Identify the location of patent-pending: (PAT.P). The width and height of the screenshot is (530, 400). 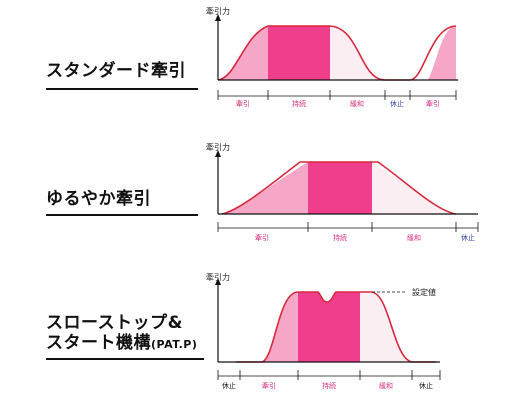
(174, 344).